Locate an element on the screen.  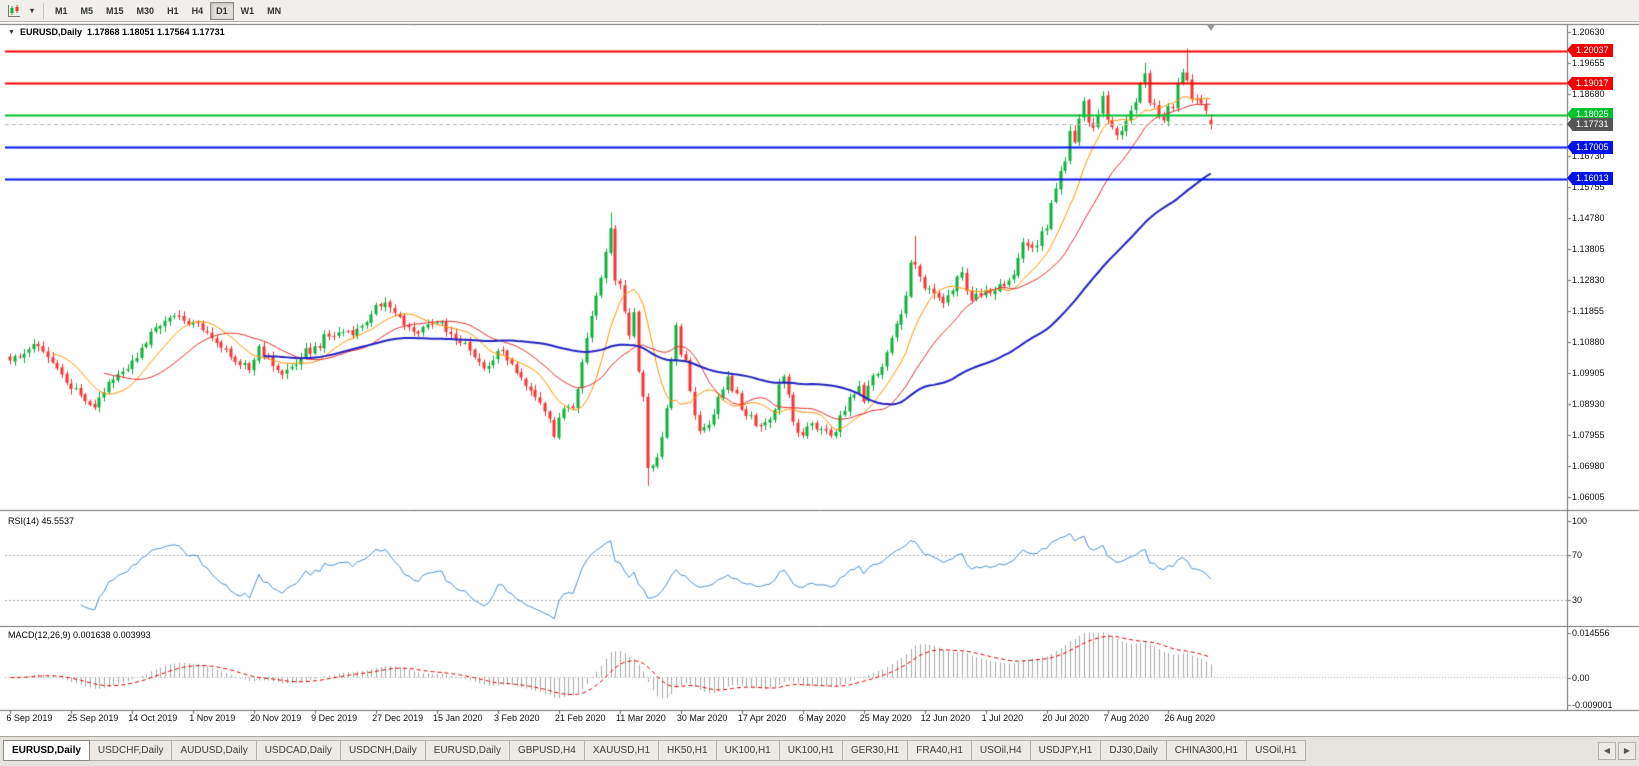
time-axis-label: 20 Nov 2019 is located at coordinates (276, 718).